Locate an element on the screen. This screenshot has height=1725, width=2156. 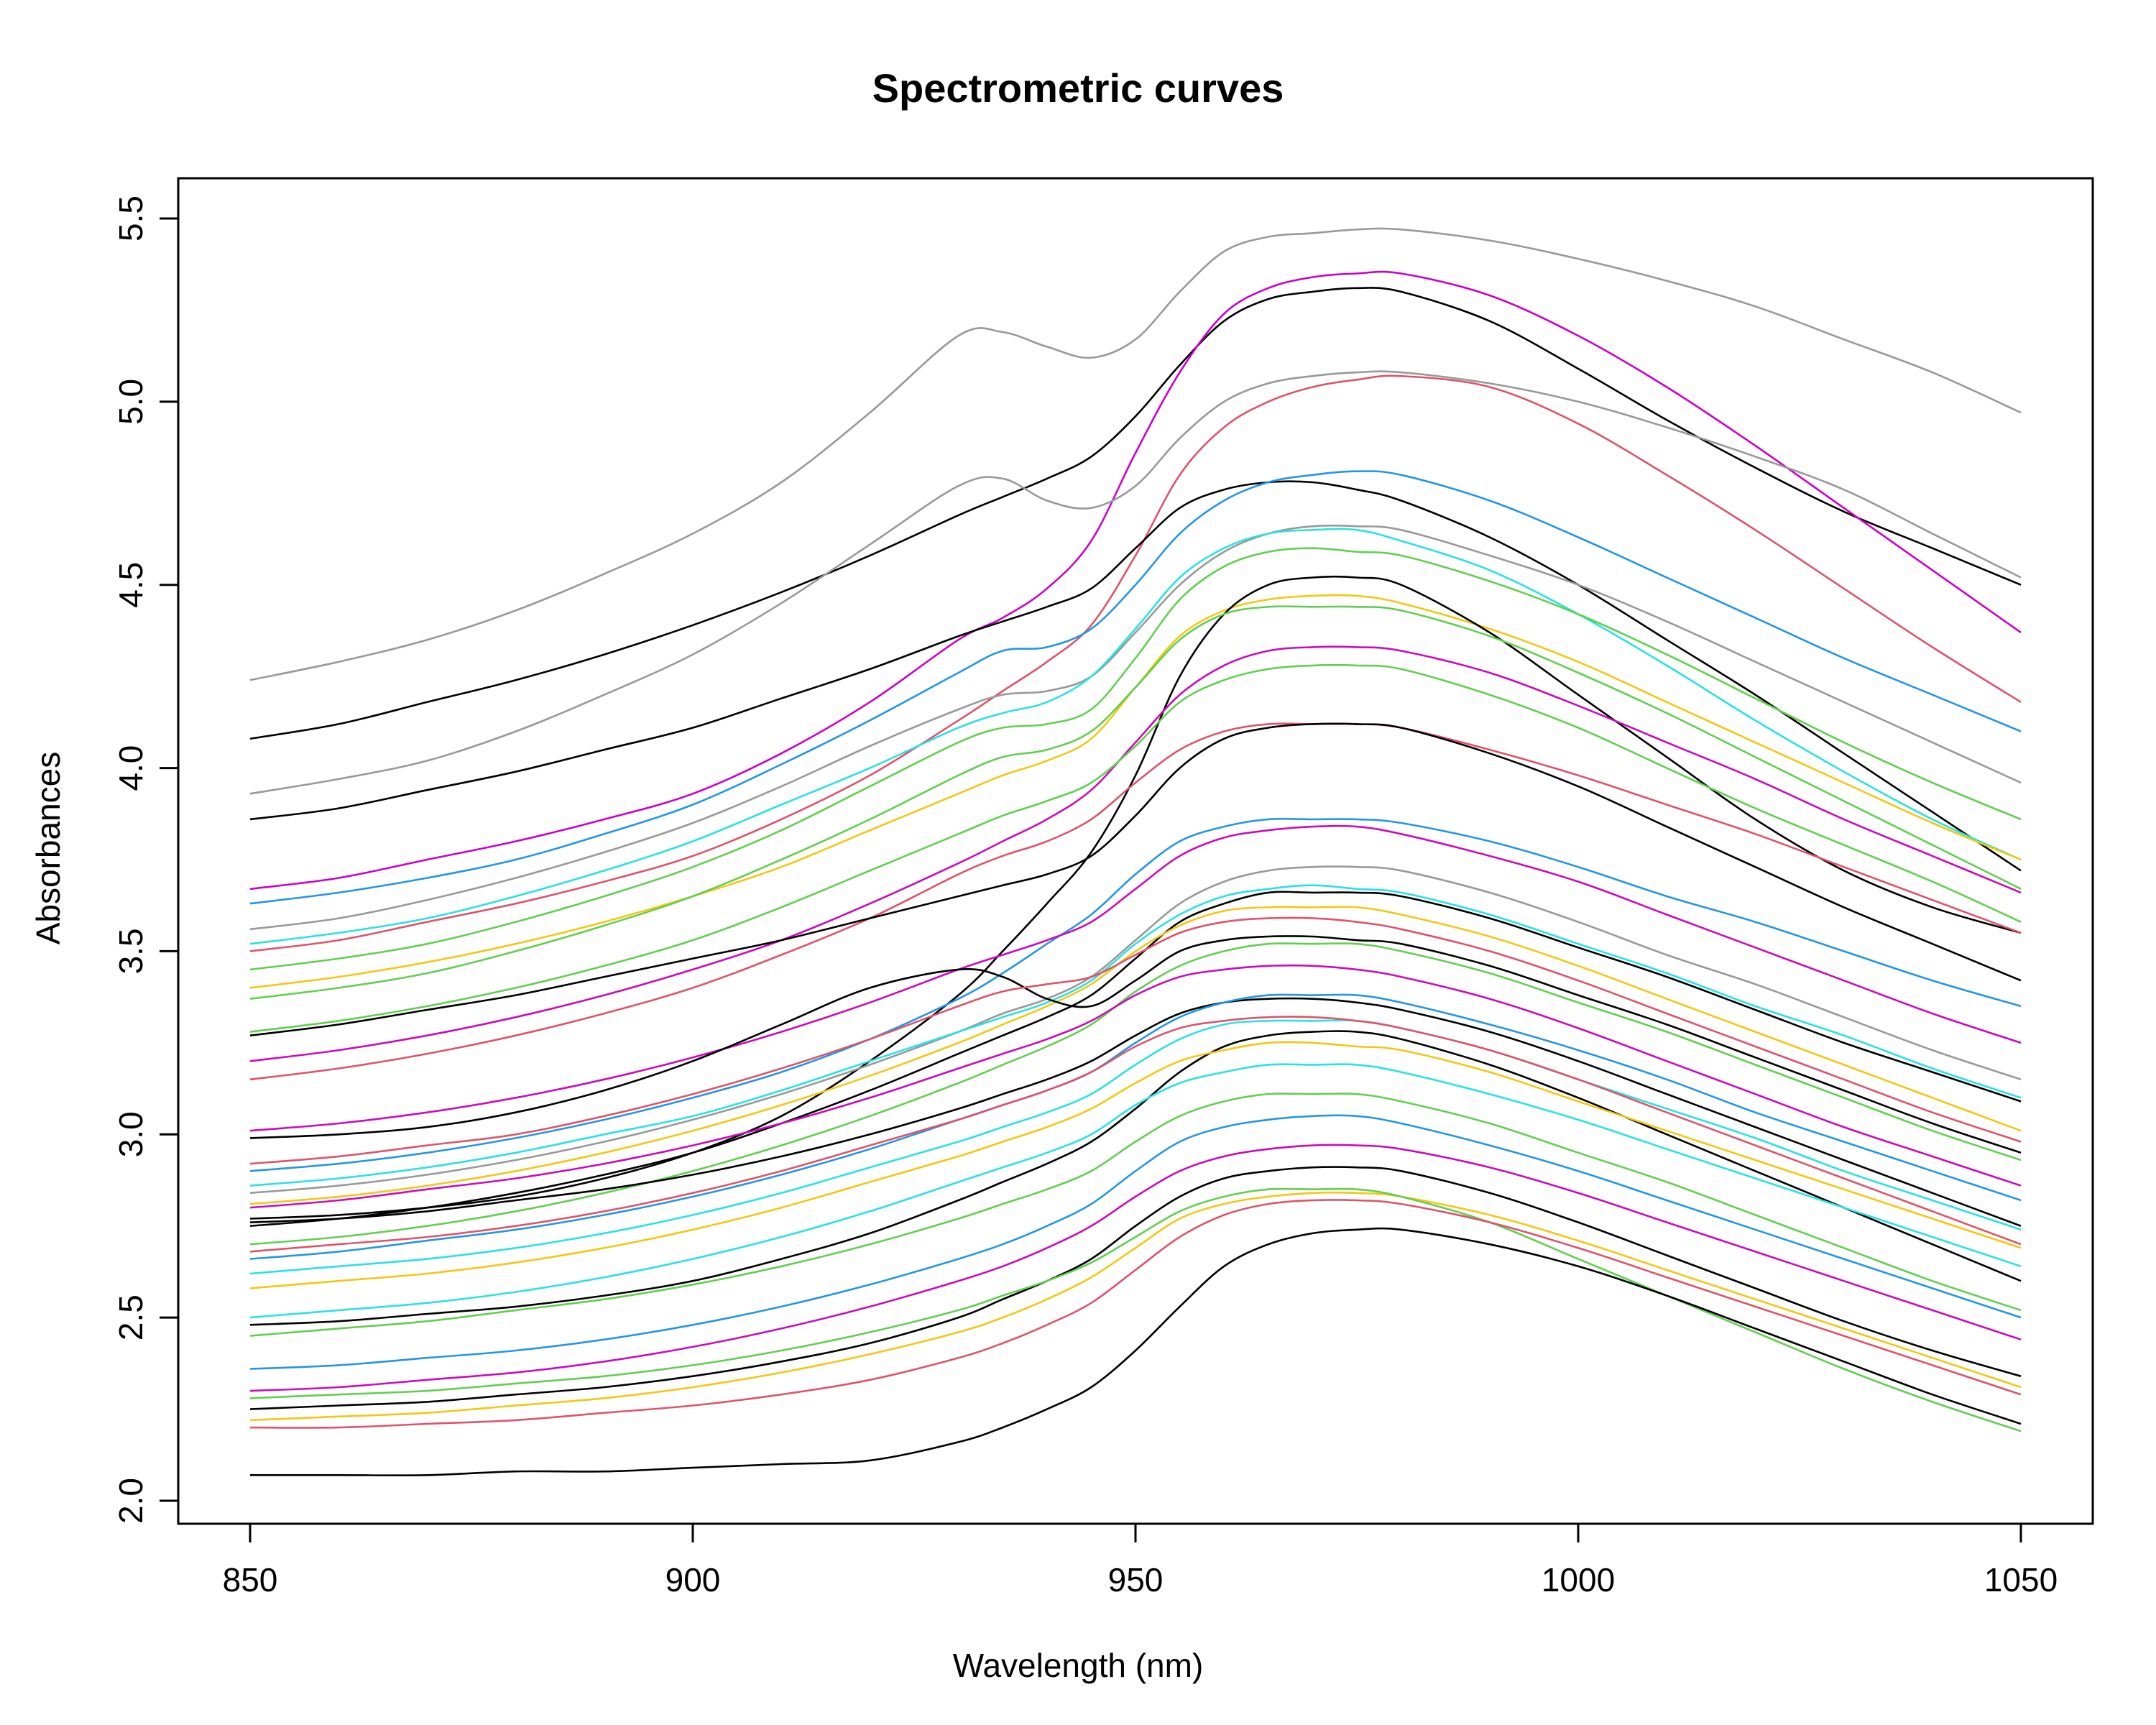
x-tick-label-5: 1050 is located at coordinates (2021, 1579).